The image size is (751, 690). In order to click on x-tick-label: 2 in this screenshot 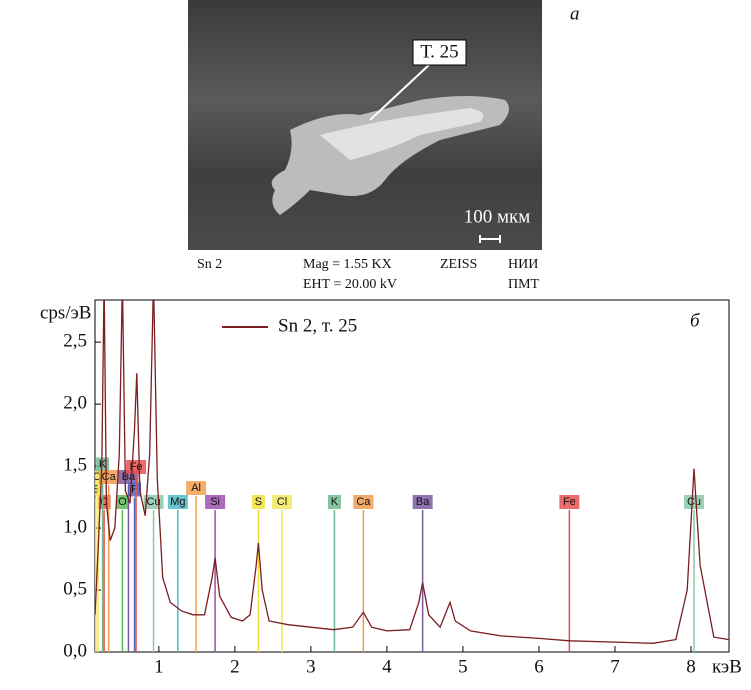, I will do `click(235, 666)`.